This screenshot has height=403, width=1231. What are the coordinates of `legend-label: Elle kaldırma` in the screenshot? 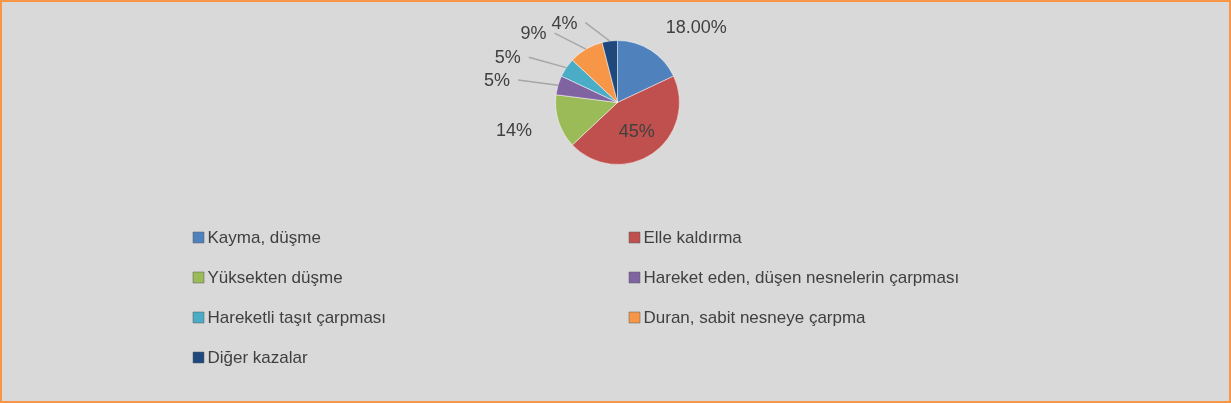 It's located at (693, 237).